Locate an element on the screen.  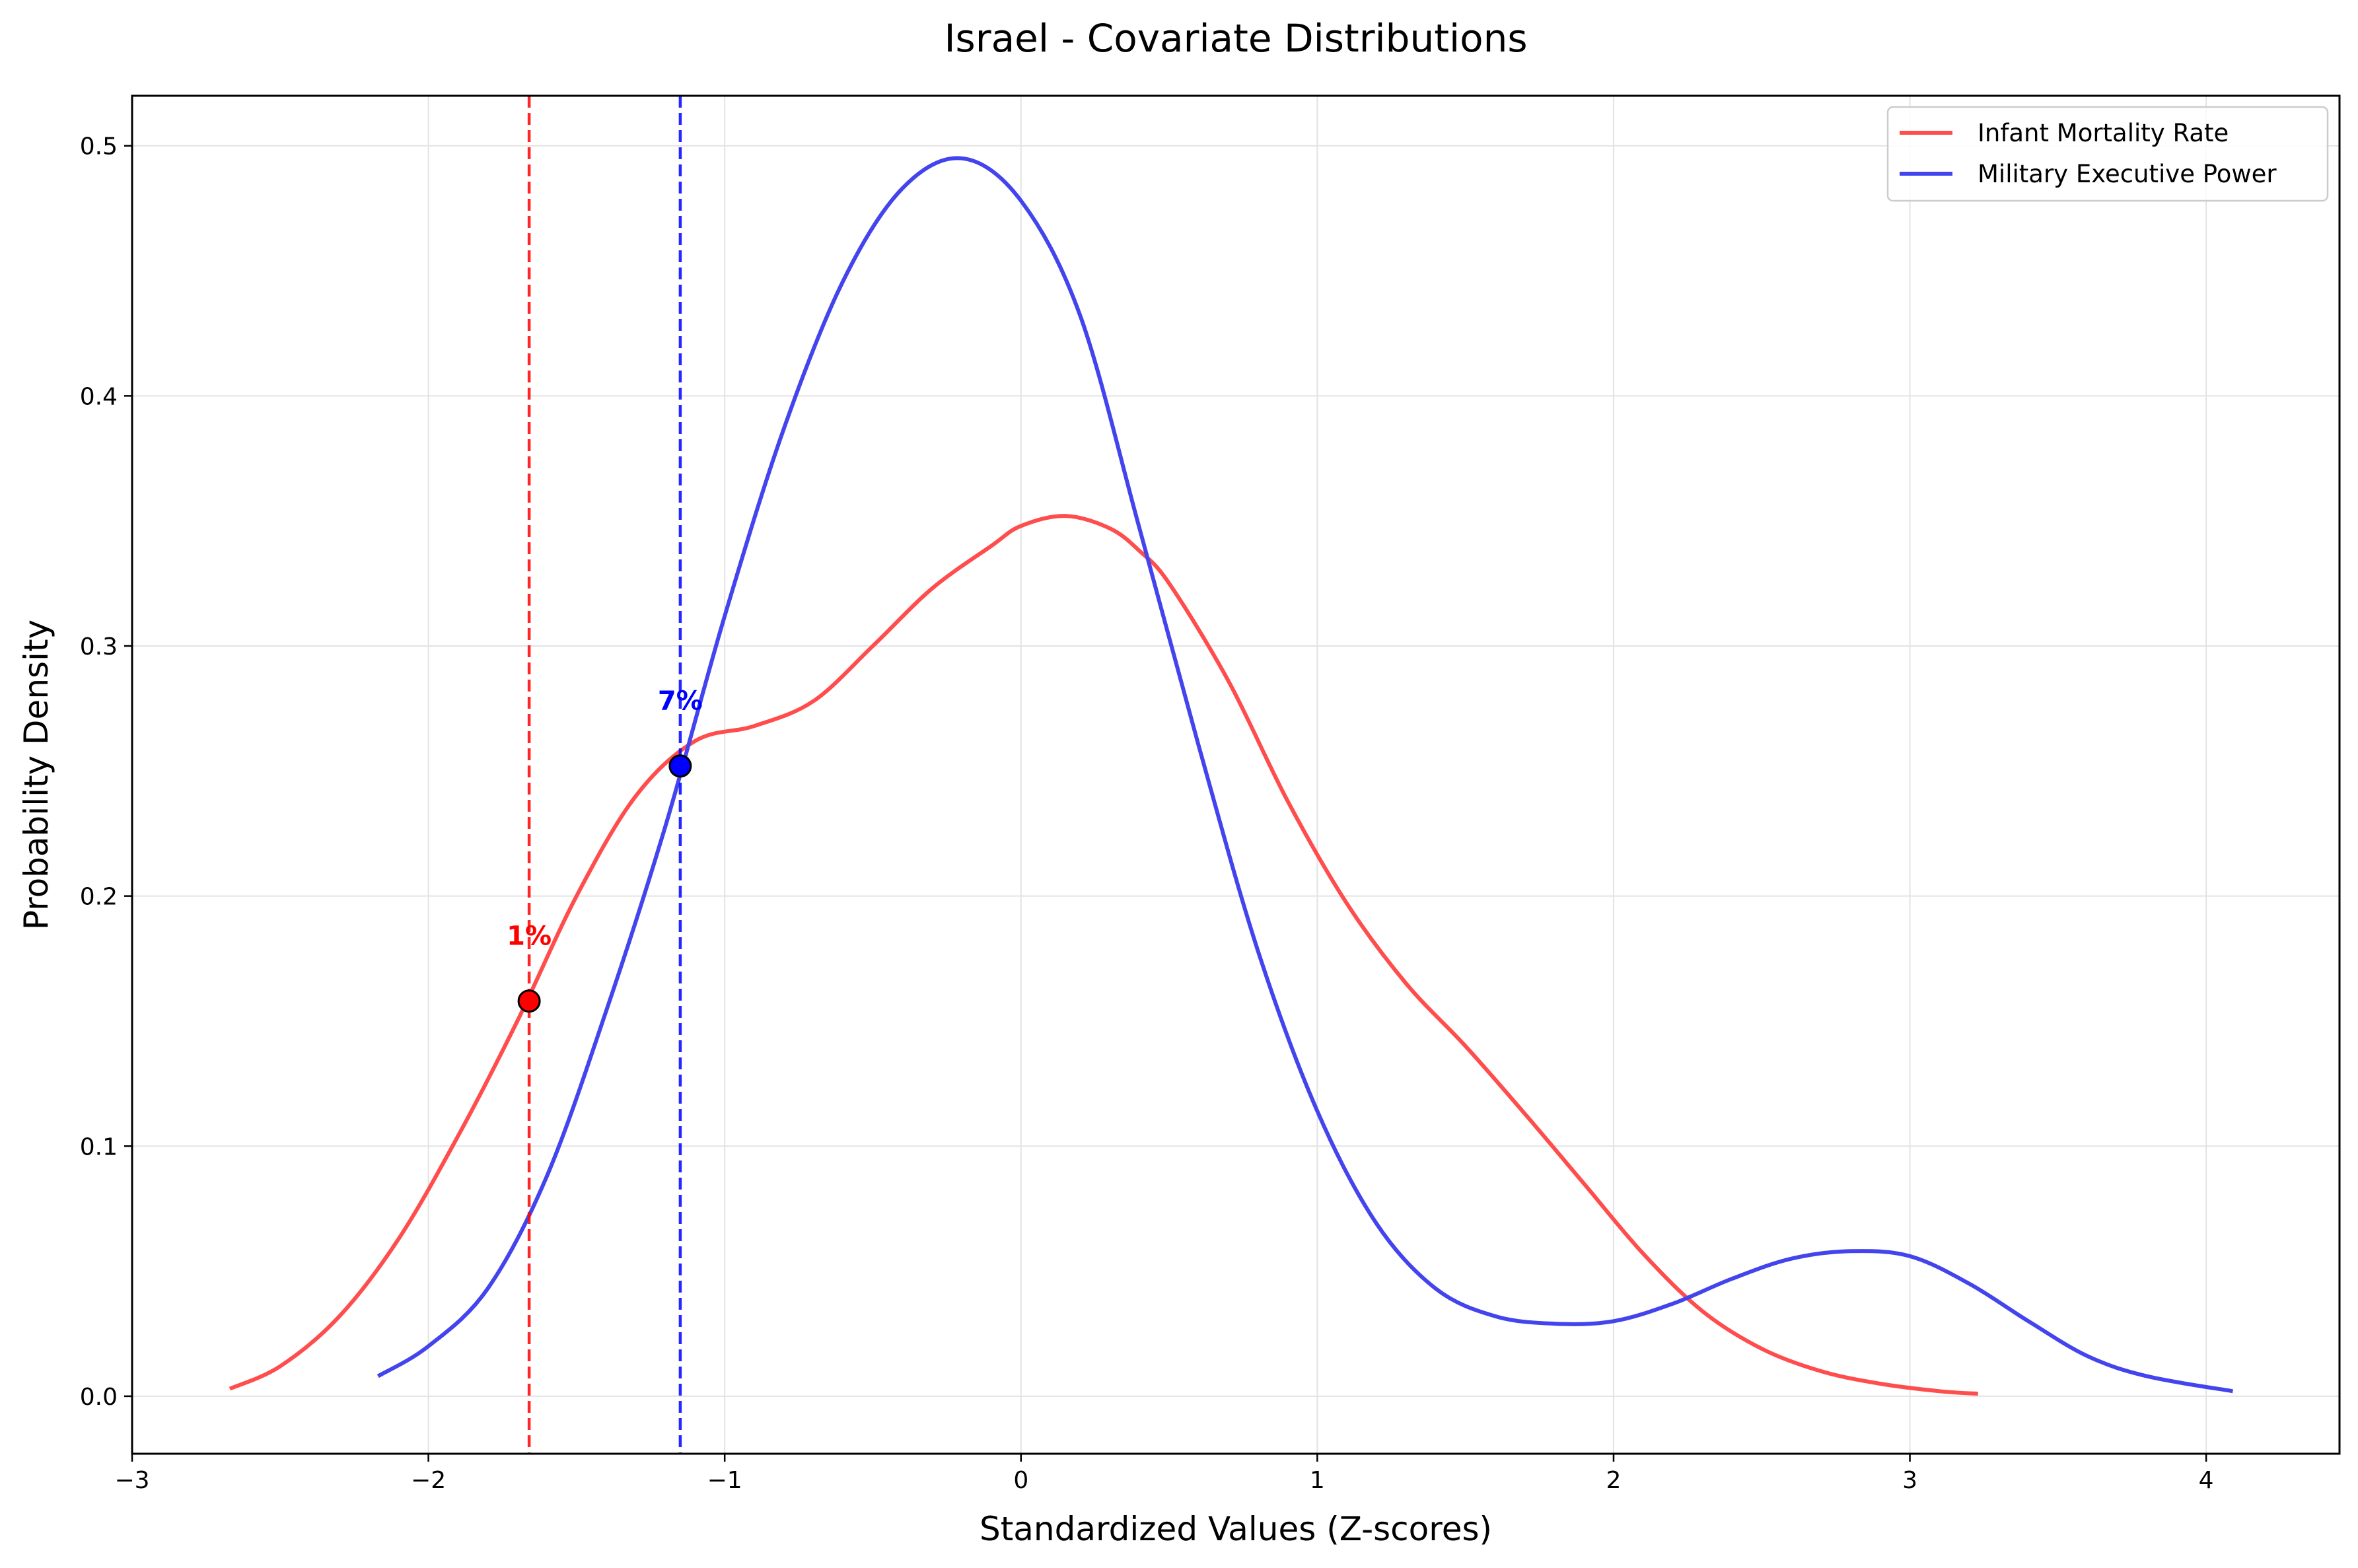
chart-title: Israel - Covariate Distributions is located at coordinates (1235, 38).